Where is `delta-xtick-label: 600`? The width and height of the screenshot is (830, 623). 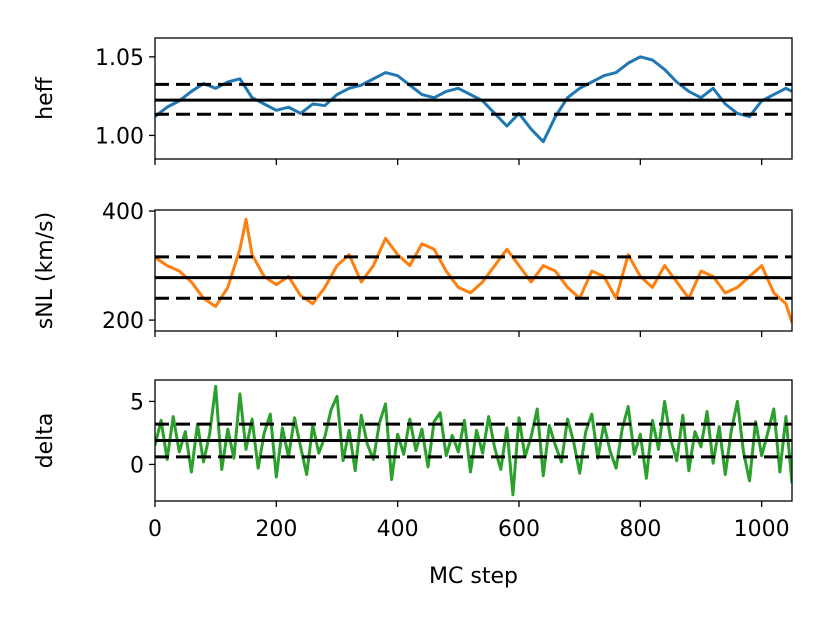 delta-xtick-label: 600 is located at coordinates (519, 529).